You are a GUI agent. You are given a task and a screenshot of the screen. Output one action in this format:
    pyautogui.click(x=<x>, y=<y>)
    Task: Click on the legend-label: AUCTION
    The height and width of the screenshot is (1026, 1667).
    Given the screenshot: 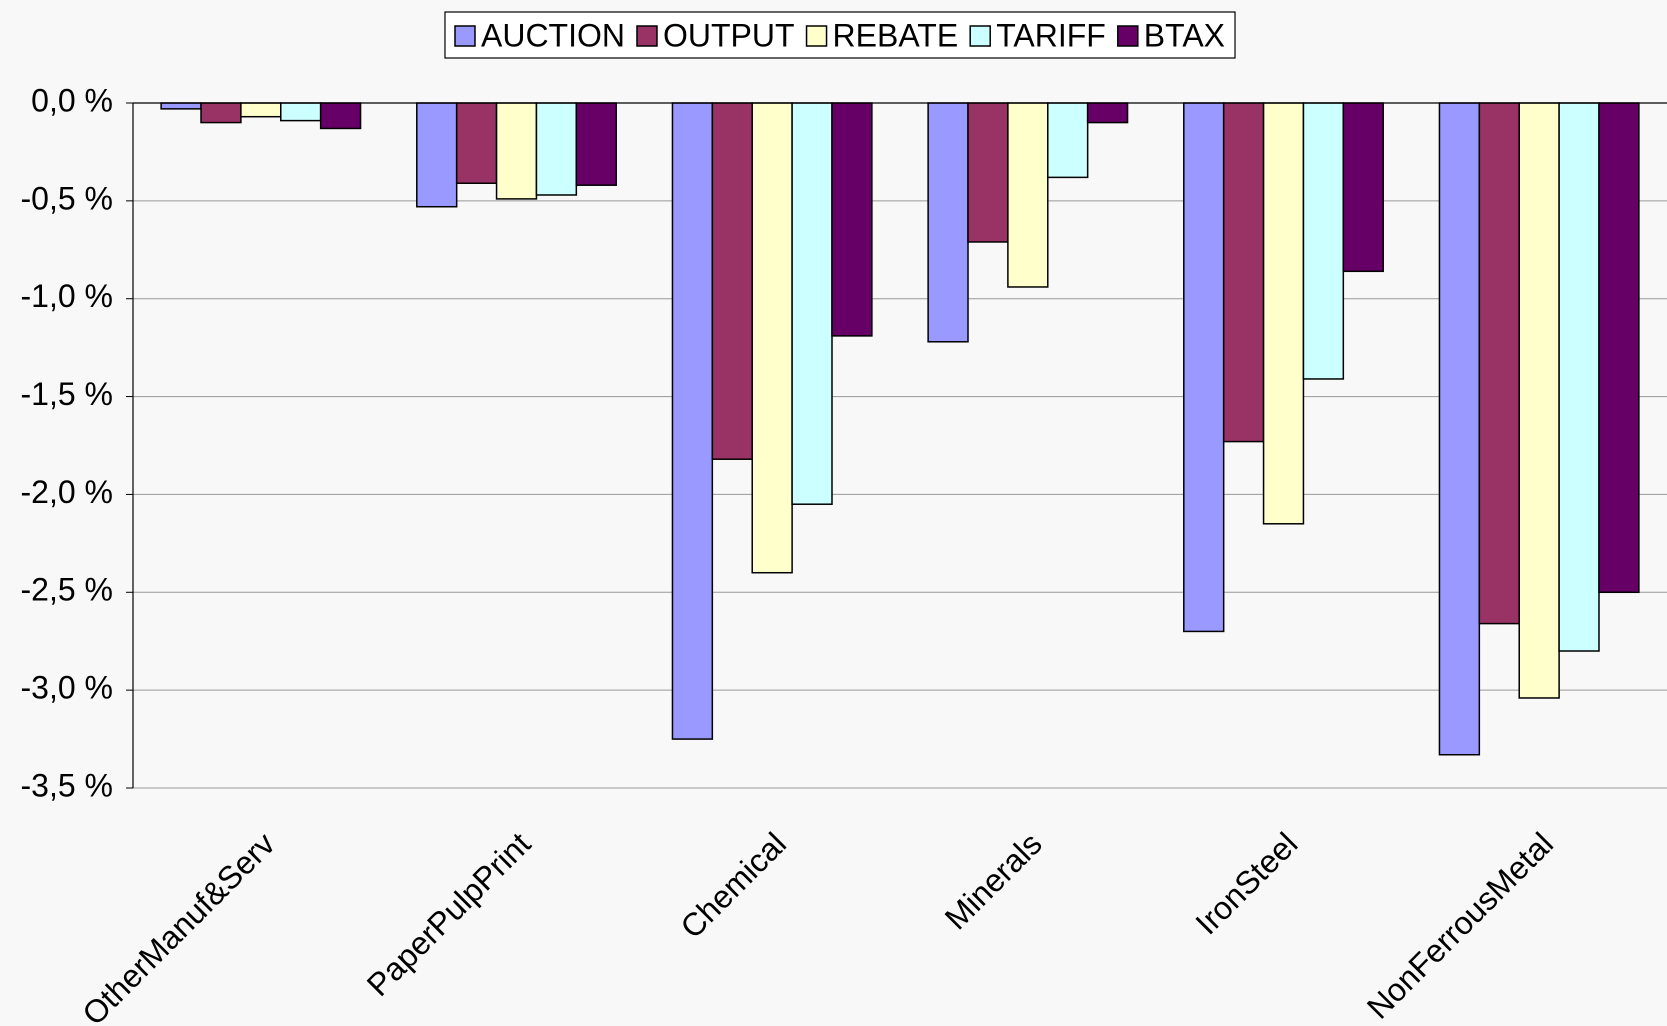 What is the action you would take?
    pyautogui.click(x=553, y=35)
    